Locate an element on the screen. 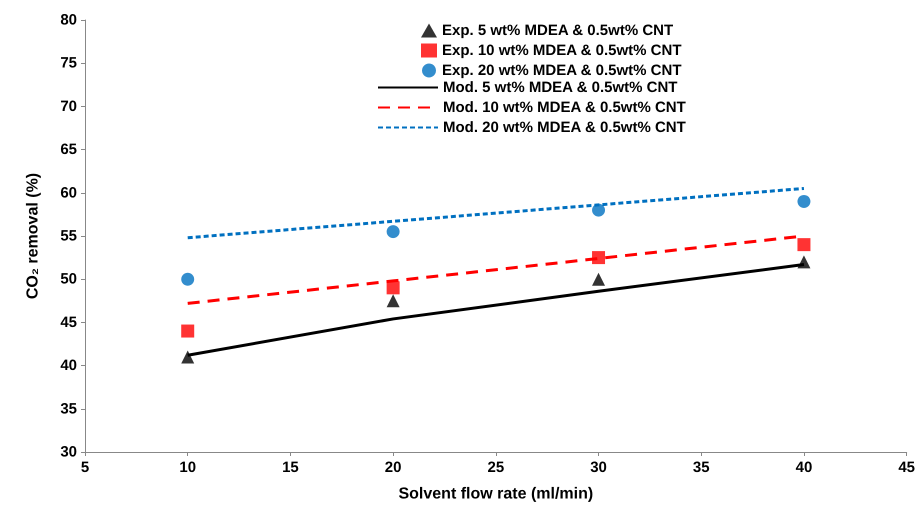  legend-label: Mod. 5 wt% MDEA & 0.5wt% CNT is located at coordinates (560, 87).